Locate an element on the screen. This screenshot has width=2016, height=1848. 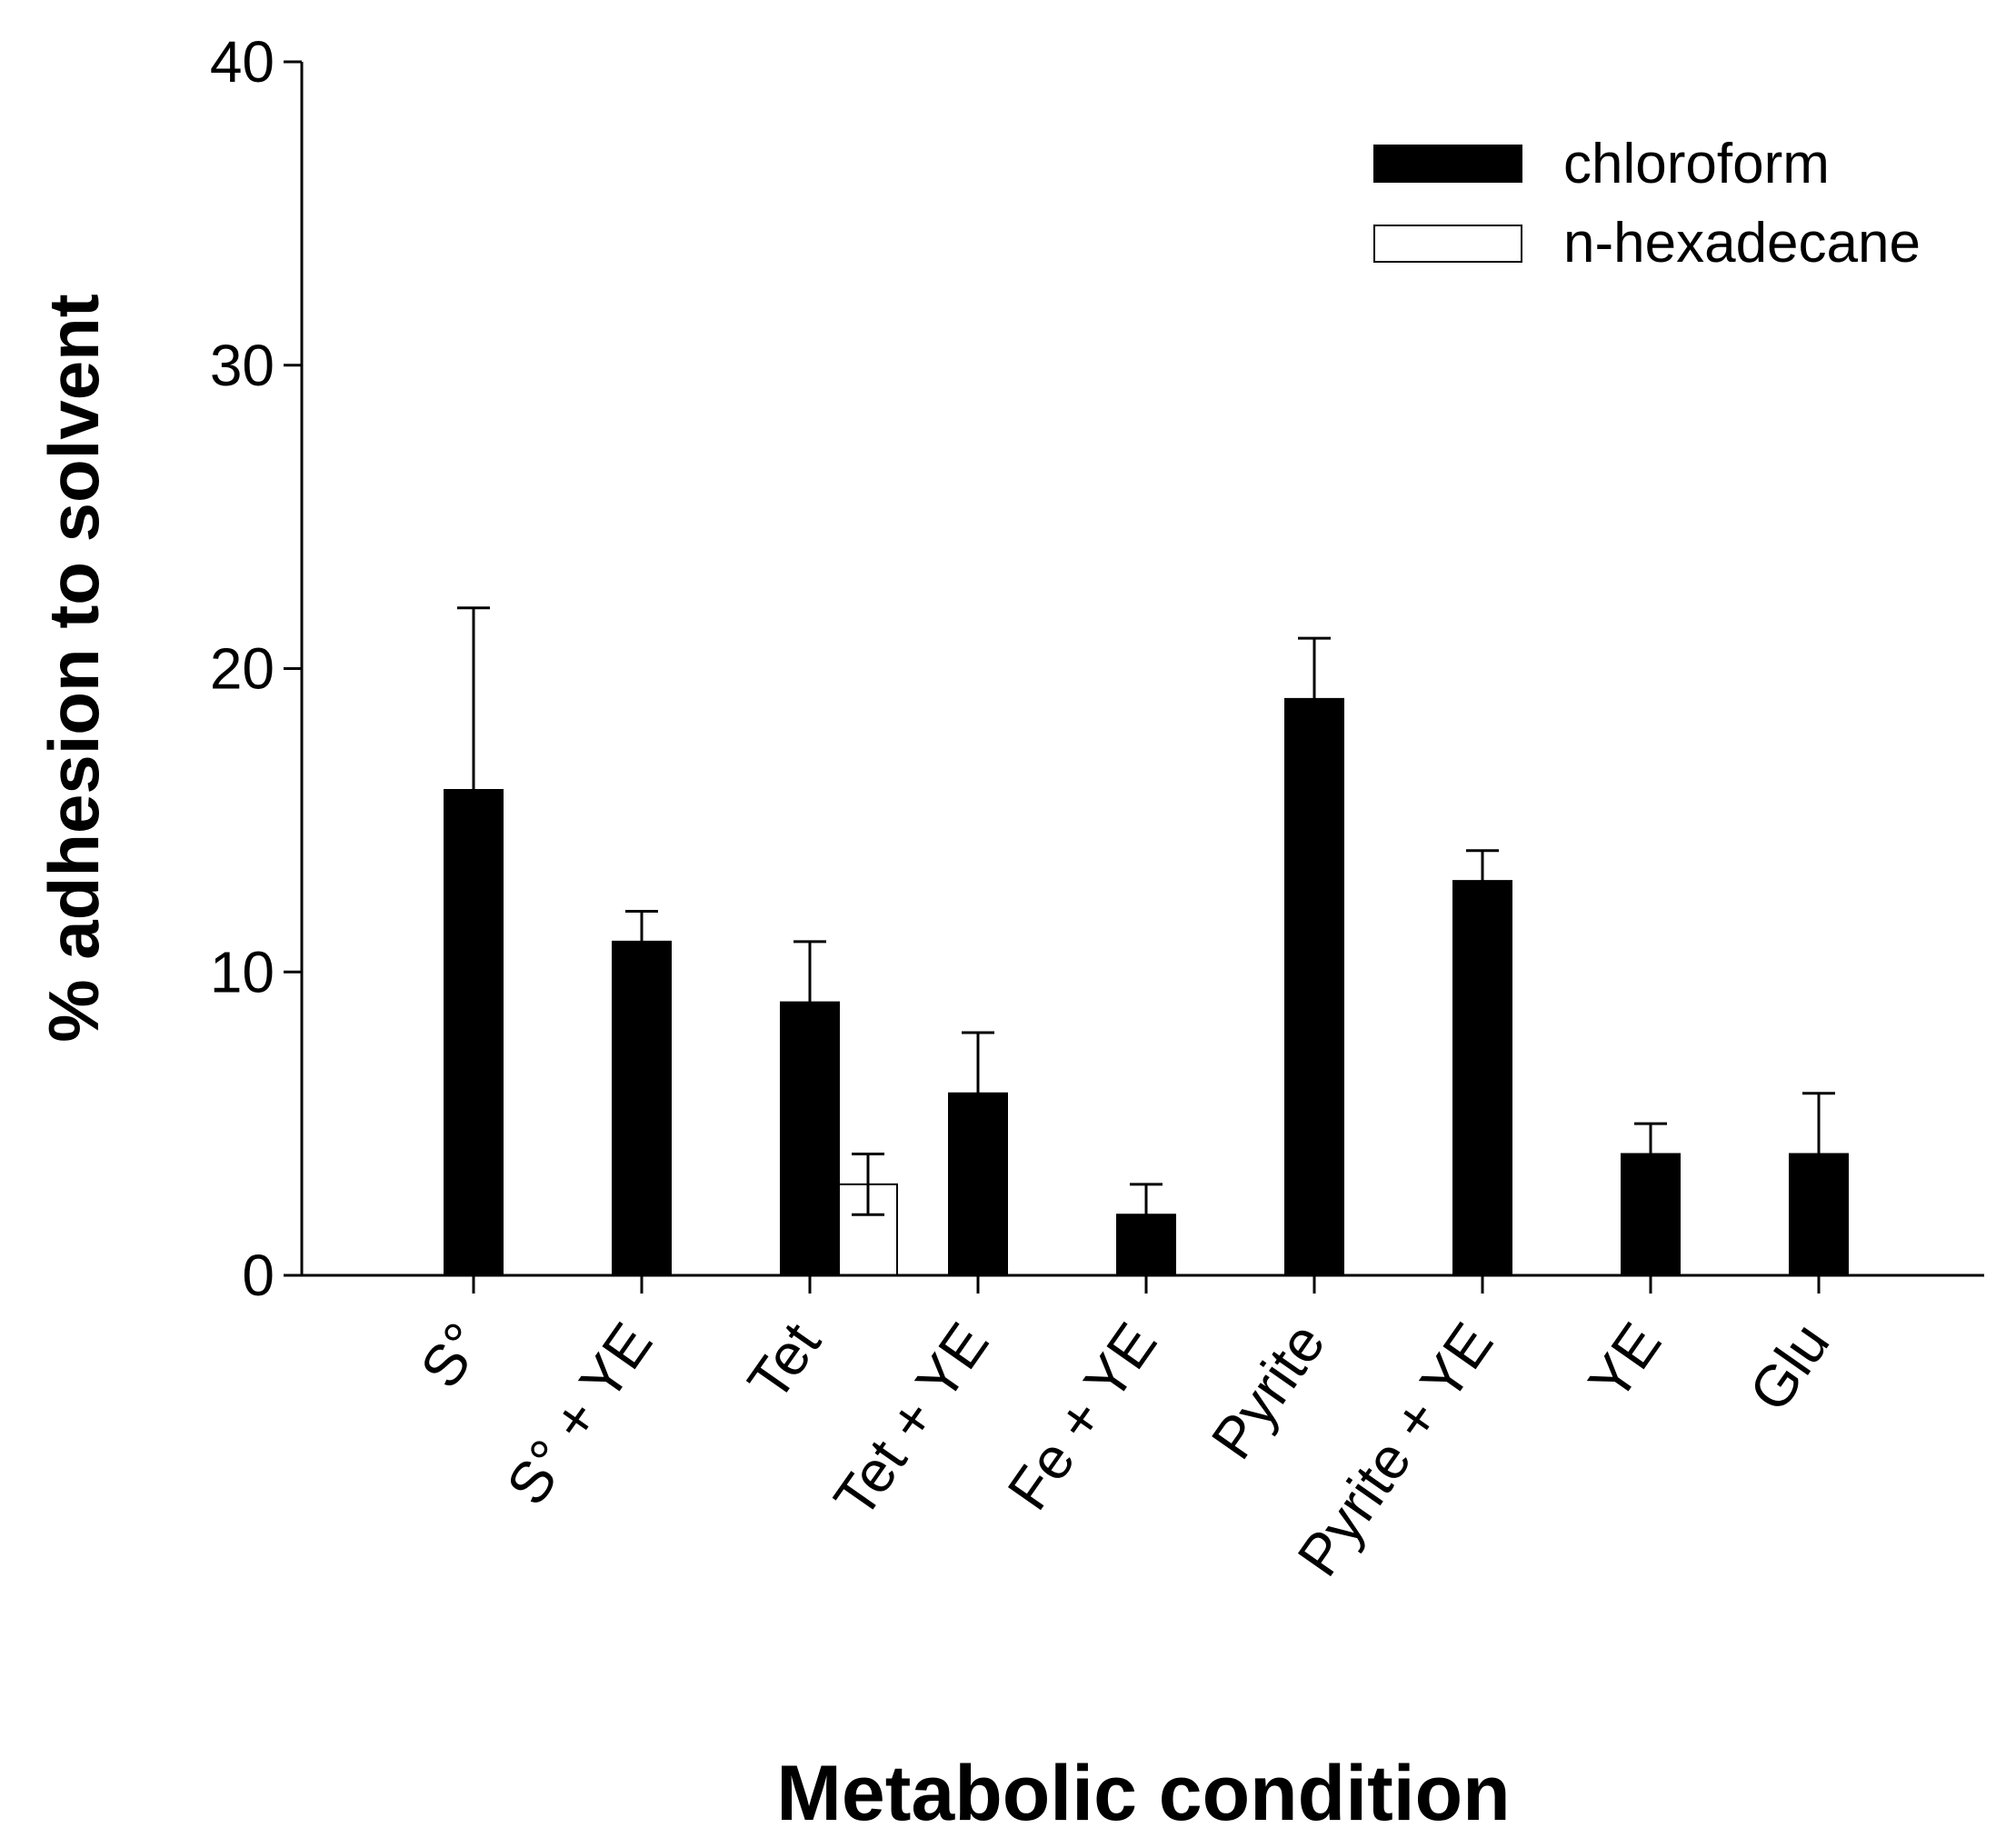
legend-label-chloroform: chloroform is located at coordinates (1696, 164).